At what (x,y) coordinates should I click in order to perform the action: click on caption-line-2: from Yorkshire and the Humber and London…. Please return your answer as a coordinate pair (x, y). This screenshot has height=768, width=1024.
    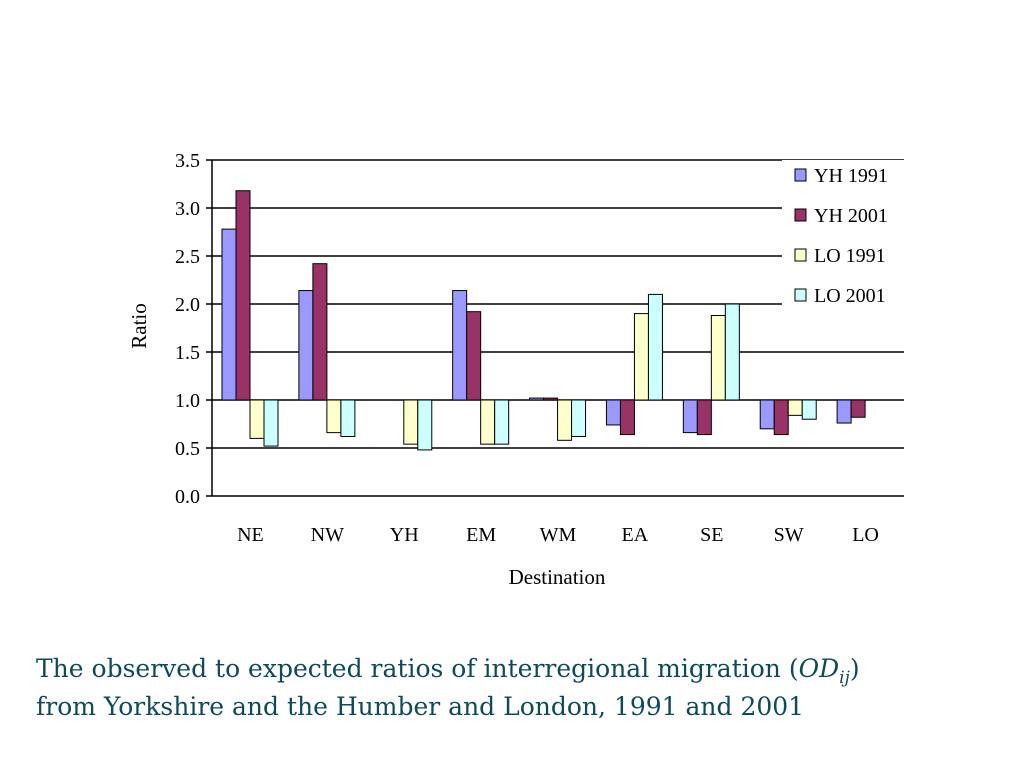
    Looking at the image, I should click on (420, 706).